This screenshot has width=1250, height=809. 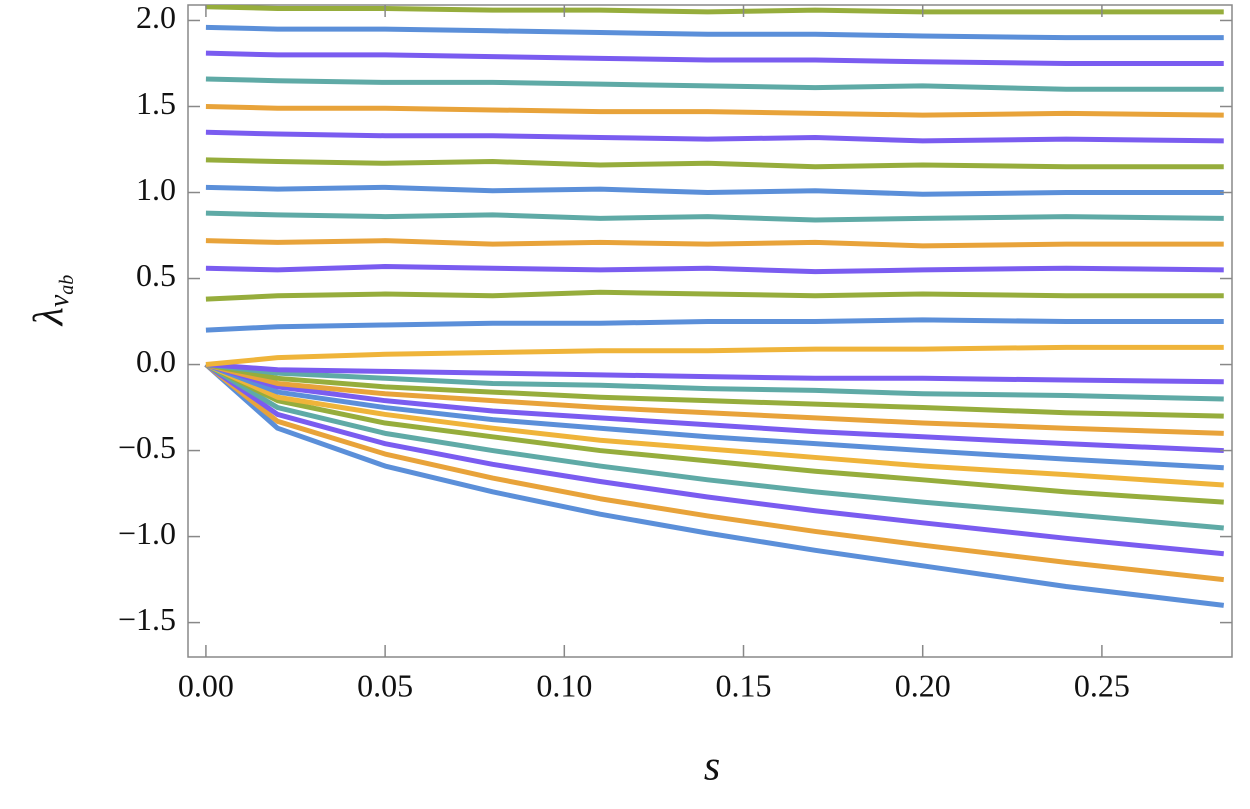 I want to click on y-label-subsub: ab, so click(x=67, y=285).